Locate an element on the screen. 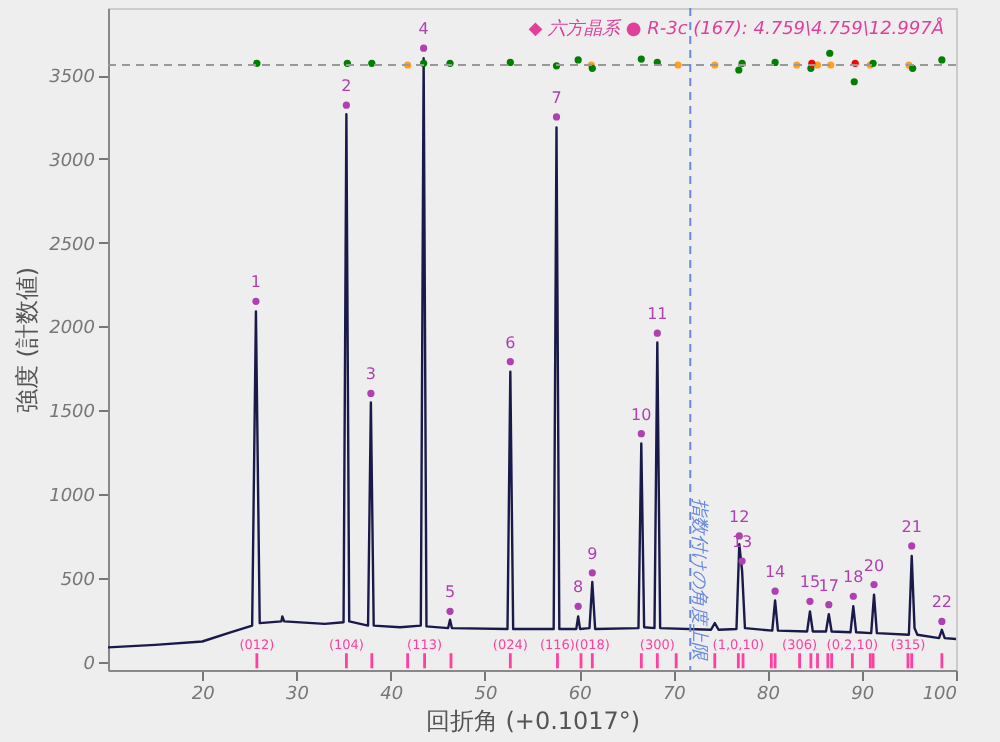 This screenshot has width=1000, height=742. y-tick-label: 1500 is located at coordinates (72, 413).